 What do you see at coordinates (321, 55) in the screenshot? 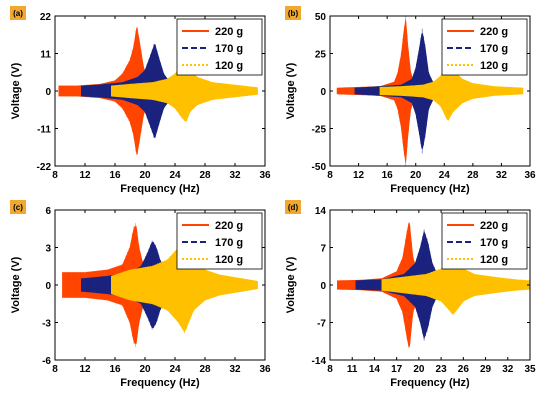
I see `y-tick-label: 25` at bounding box center [321, 55].